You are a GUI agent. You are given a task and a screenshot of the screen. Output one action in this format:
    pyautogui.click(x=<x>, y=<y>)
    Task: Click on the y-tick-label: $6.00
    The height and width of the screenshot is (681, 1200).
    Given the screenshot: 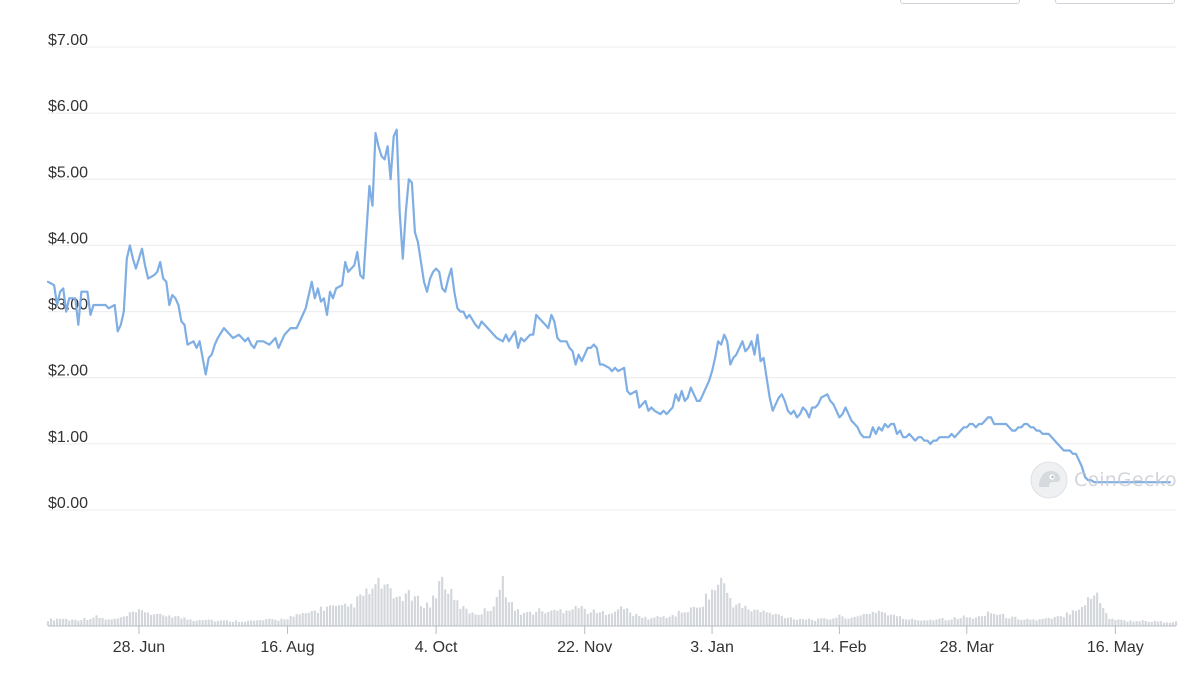 What is the action you would take?
    pyautogui.click(x=68, y=106)
    